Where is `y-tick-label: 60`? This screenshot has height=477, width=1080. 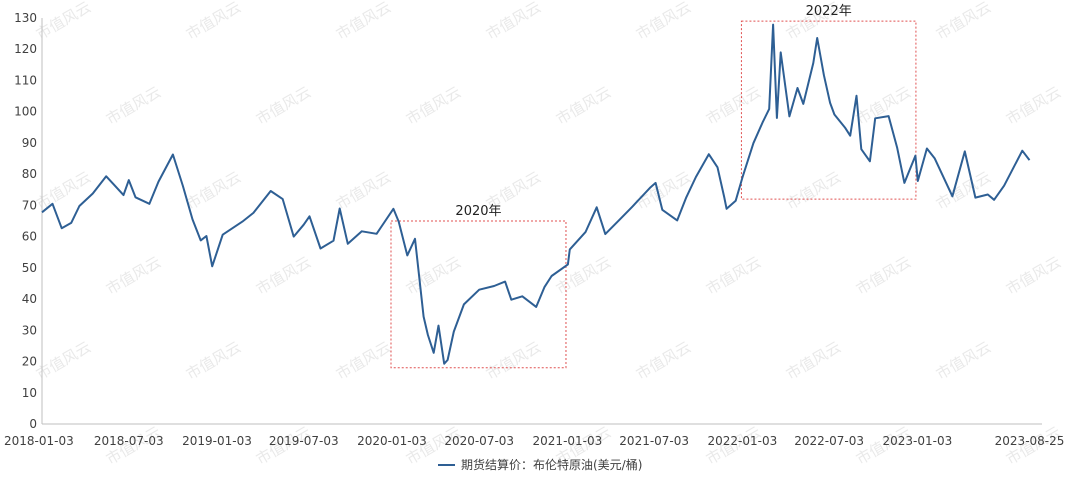
y-tick-label: 60 is located at coordinates (29, 237).